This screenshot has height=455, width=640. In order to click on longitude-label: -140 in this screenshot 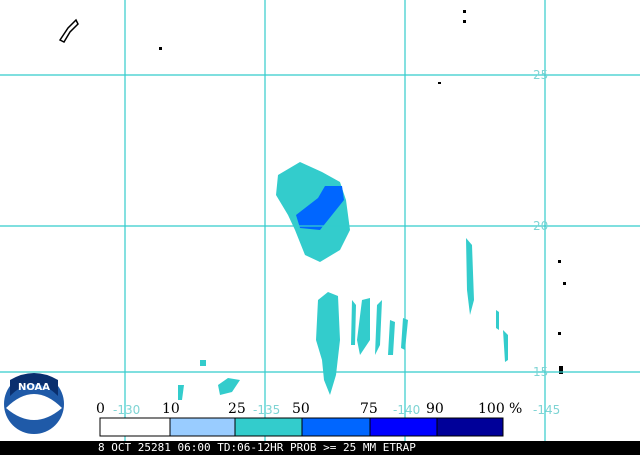, I will do `click(406, 410)`.